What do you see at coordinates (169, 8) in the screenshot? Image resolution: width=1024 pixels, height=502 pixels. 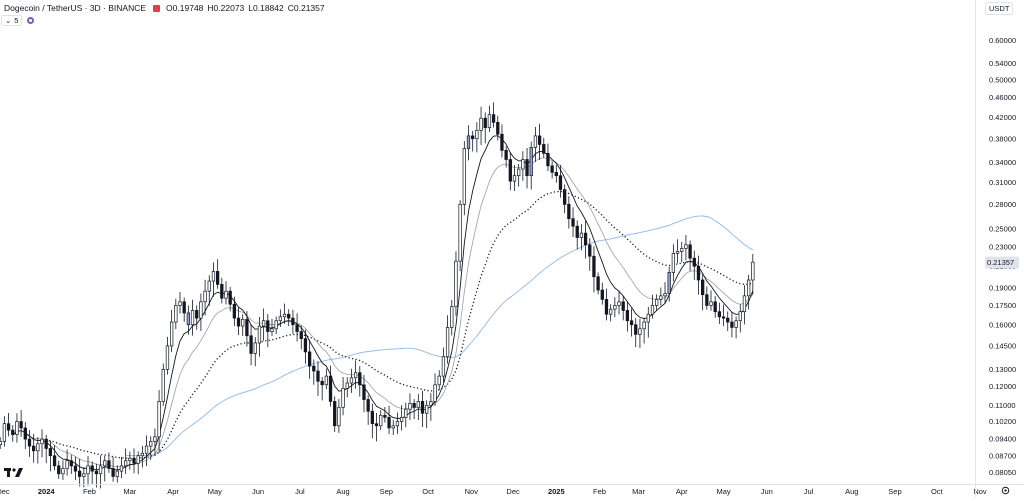 I see `open-key: O` at bounding box center [169, 8].